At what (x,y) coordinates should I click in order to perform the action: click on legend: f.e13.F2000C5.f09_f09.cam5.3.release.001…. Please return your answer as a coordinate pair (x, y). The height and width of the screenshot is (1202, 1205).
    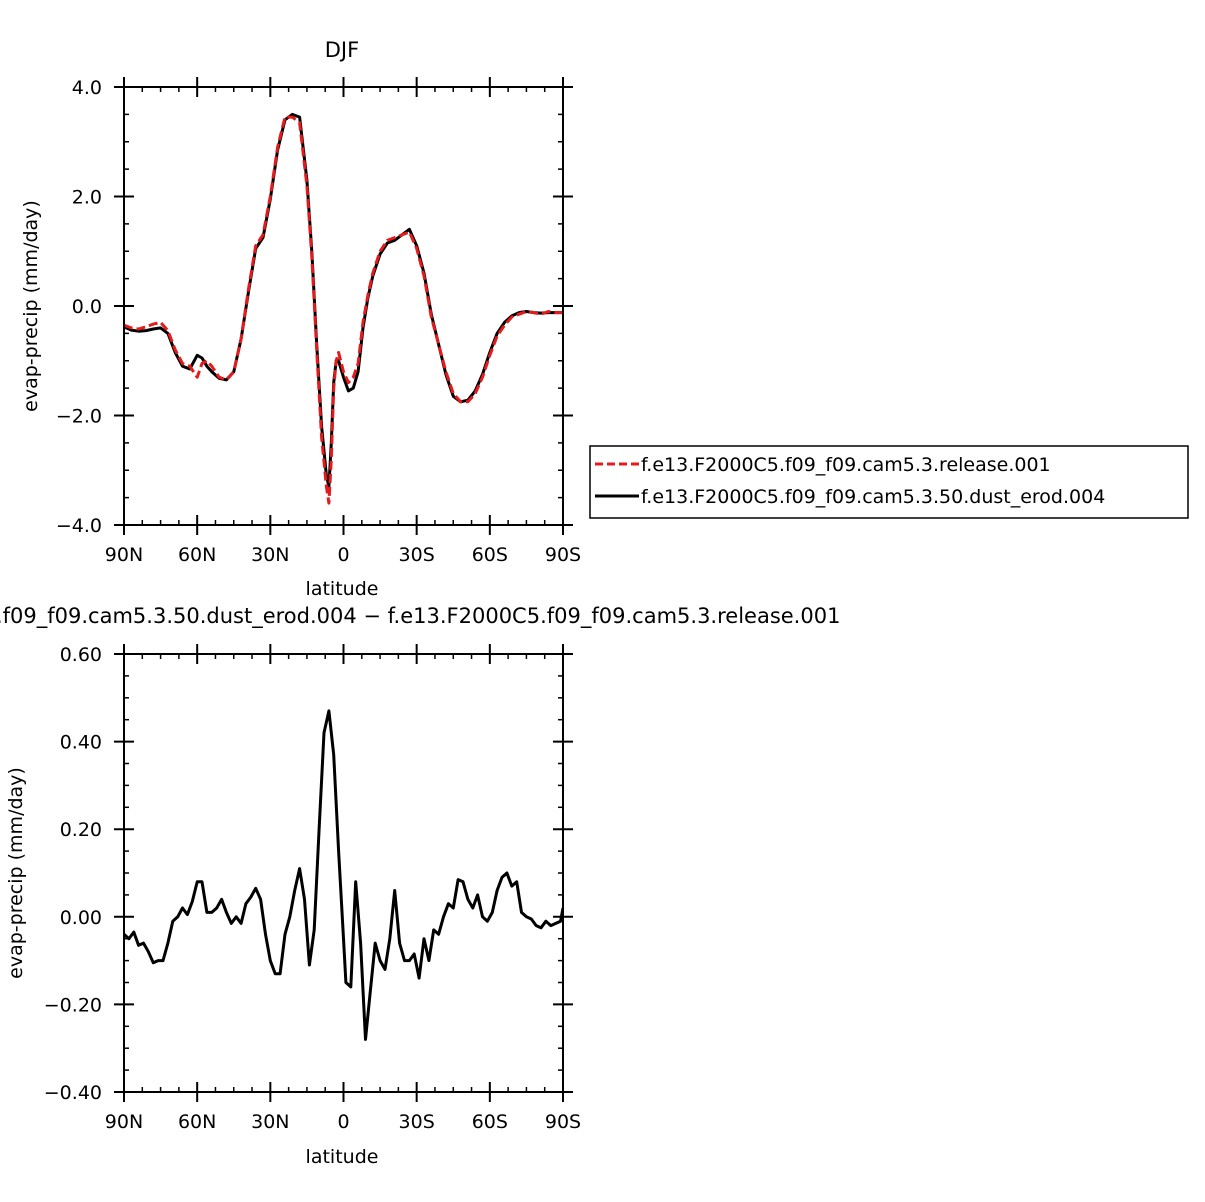
    Looking at the image, I should click on (889, 482).